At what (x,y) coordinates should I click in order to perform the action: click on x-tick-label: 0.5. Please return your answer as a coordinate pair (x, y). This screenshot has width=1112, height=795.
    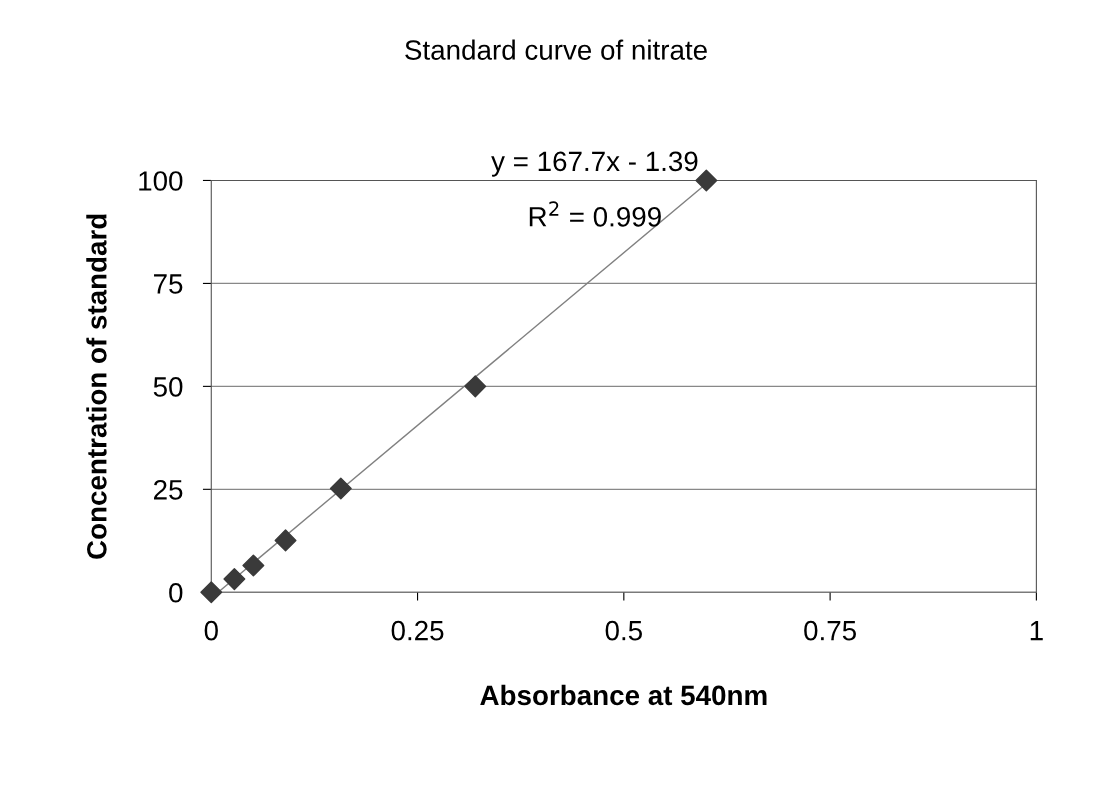
    Looking at the image, I should click on (623, 630).